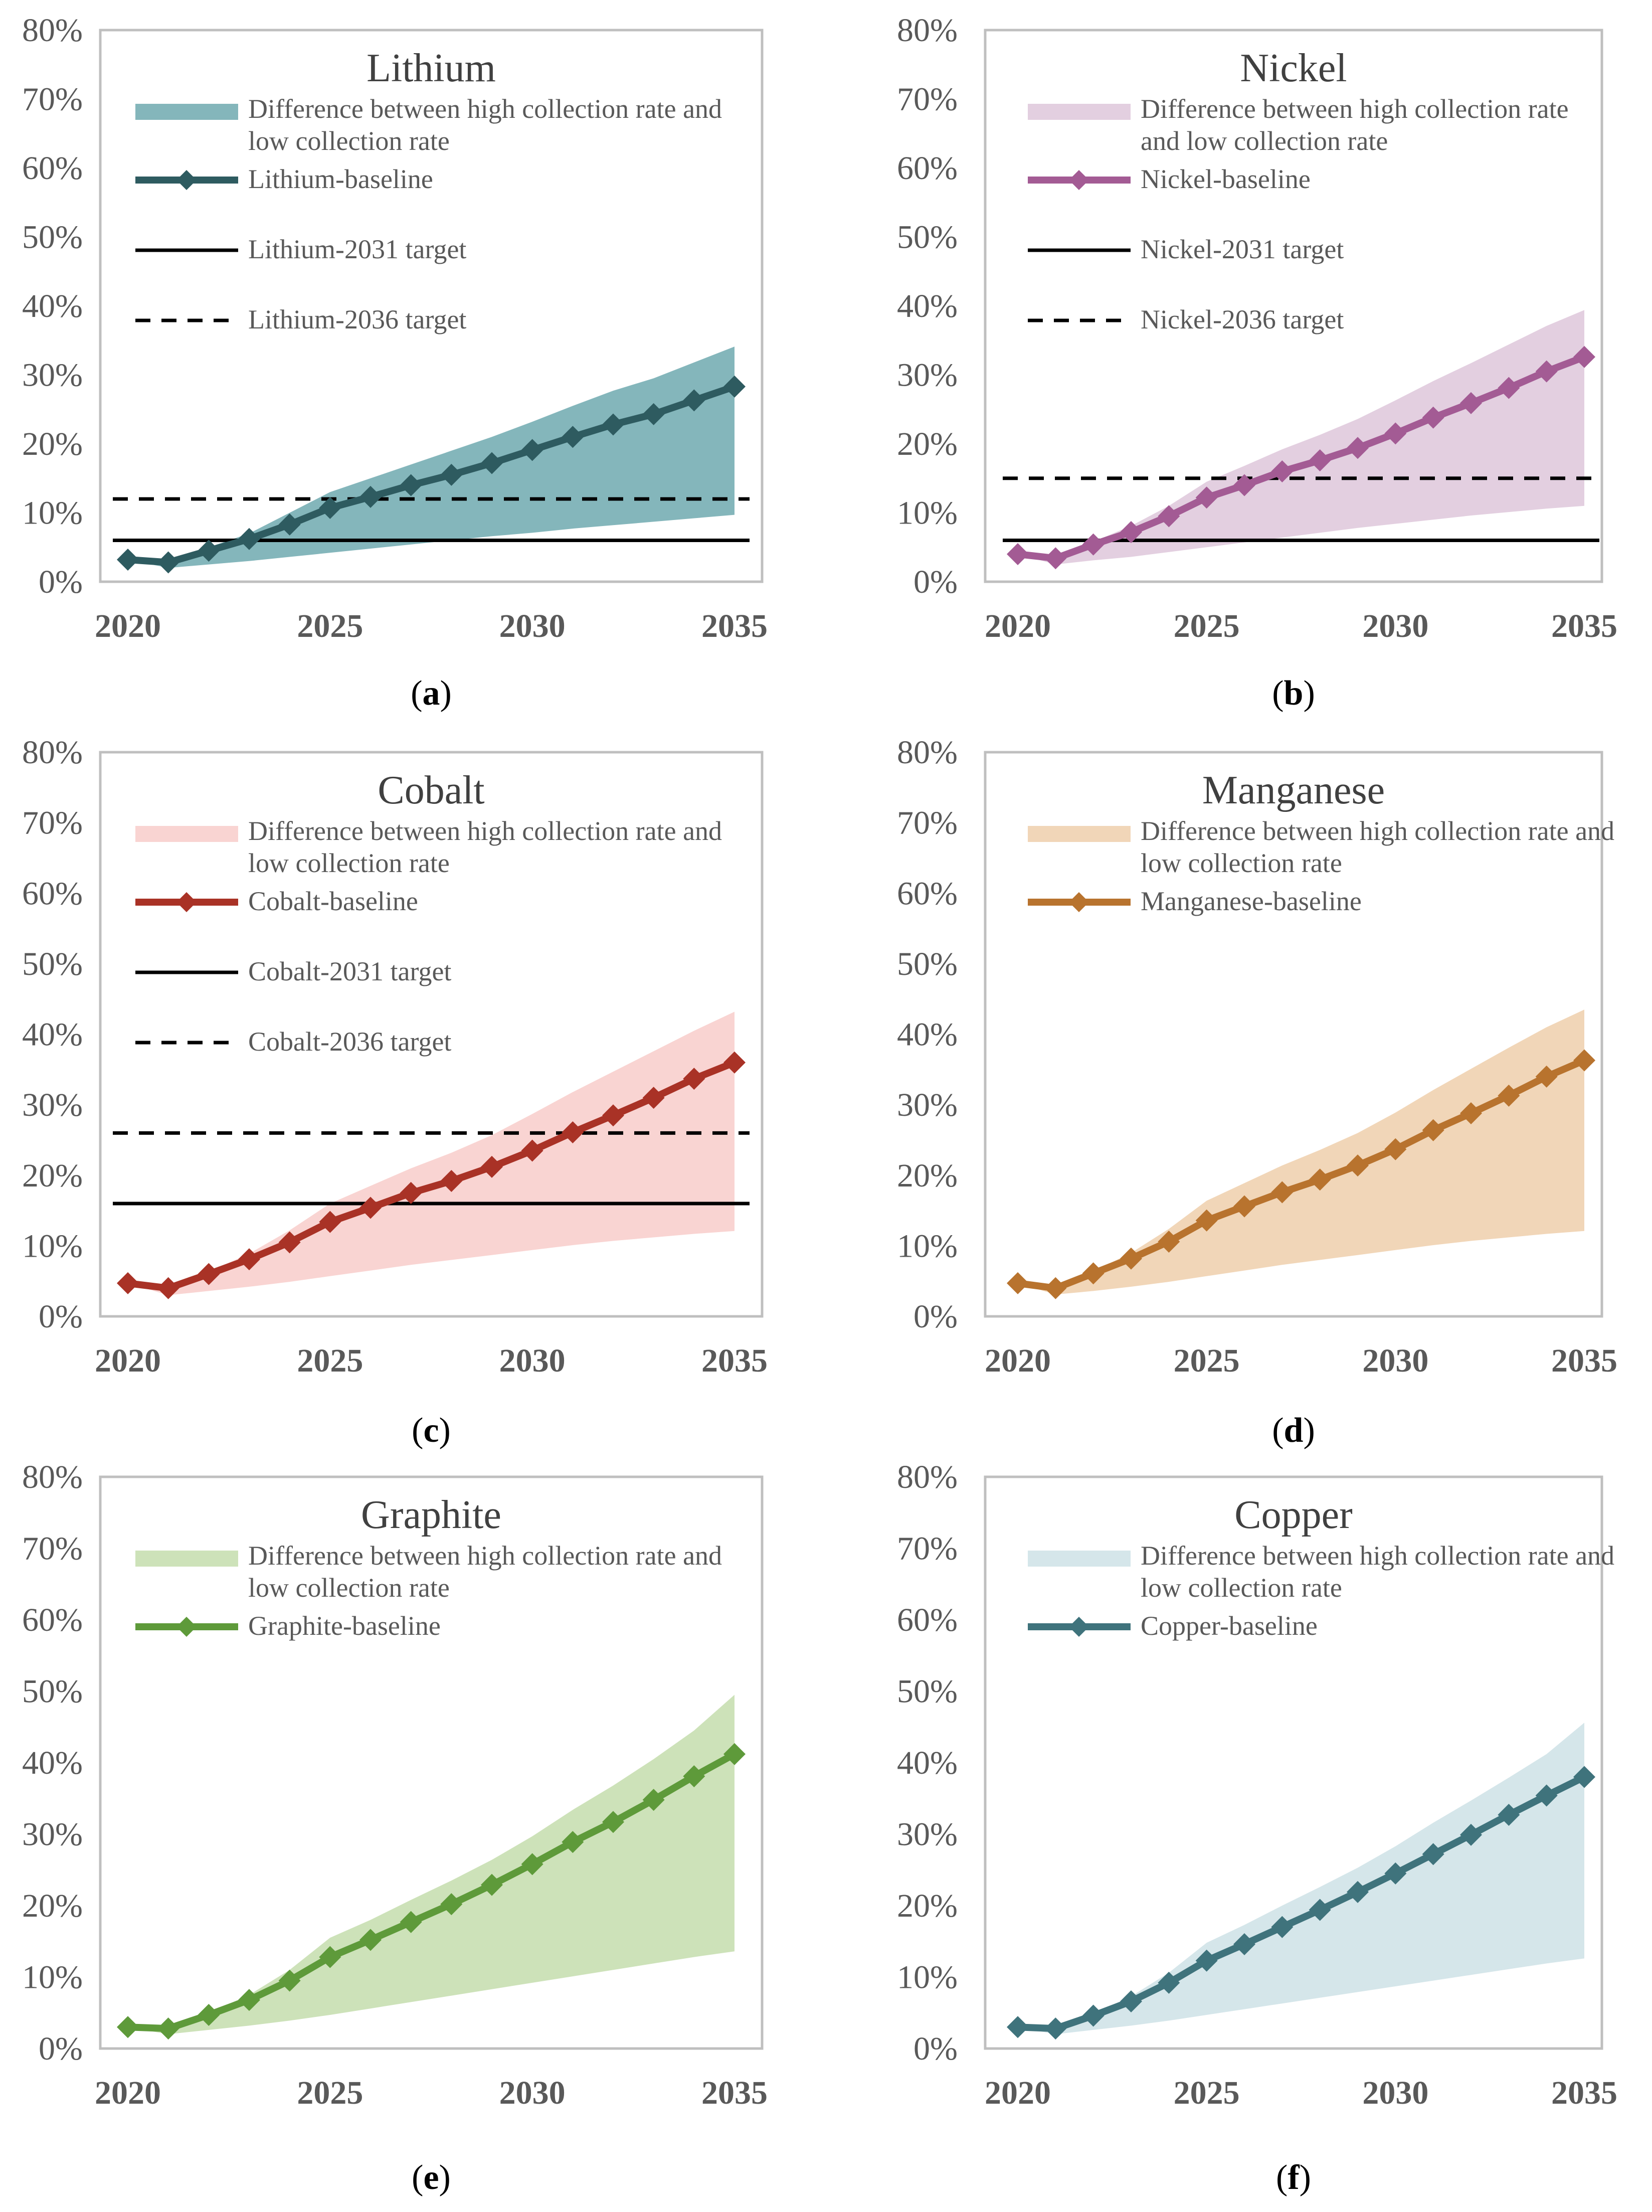  Describe the element at coordinates (1293, 693) in the screenshot. I see `panel-caption: (b)` at that location.